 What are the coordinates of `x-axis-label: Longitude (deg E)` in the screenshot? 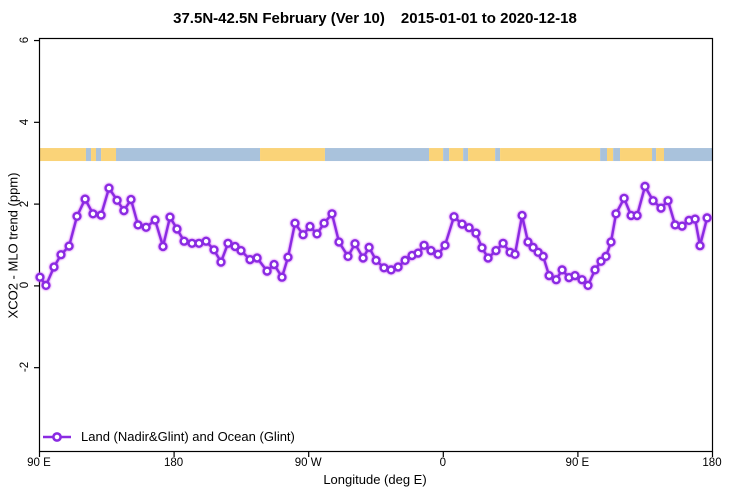 It's located at (375, 479).